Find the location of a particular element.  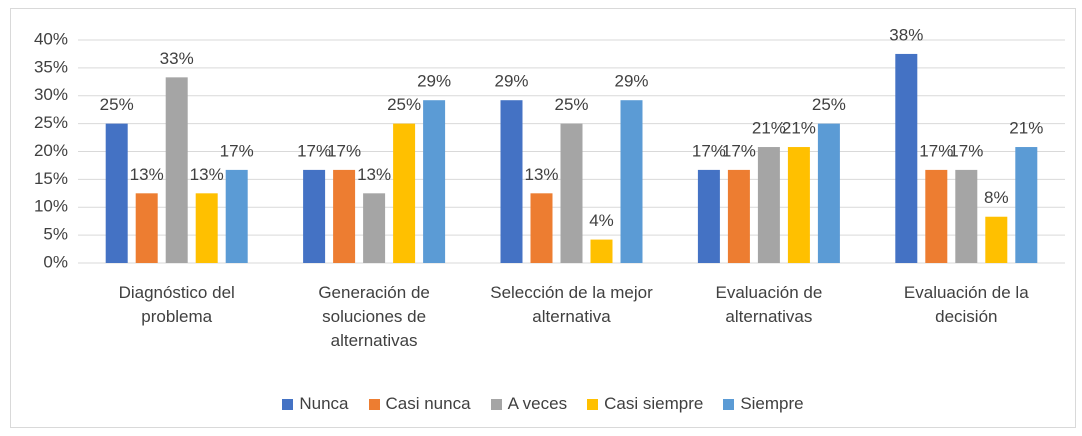

x-tick-label: Generación de soluciones de alternativas is located at coordinates (374, 316).